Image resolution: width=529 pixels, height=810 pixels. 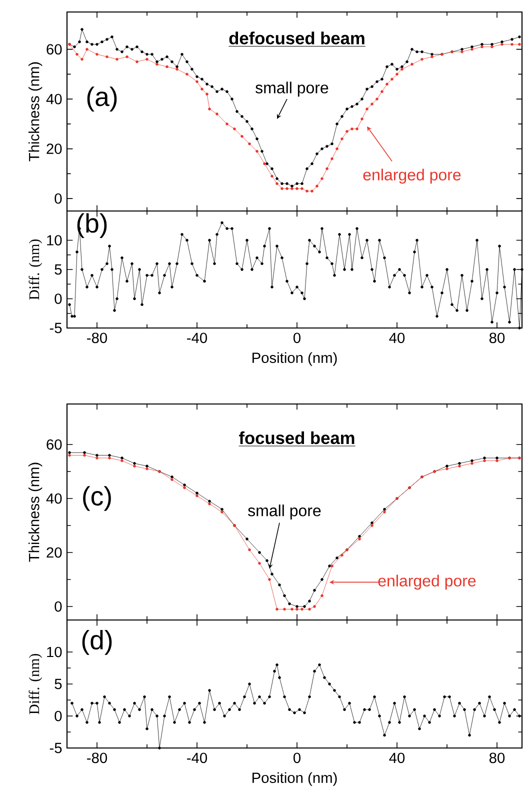 What do you see at coordinates (296, 38) in the screenshot?
I see `text: defocused beam` at bounding box center [296, 38].